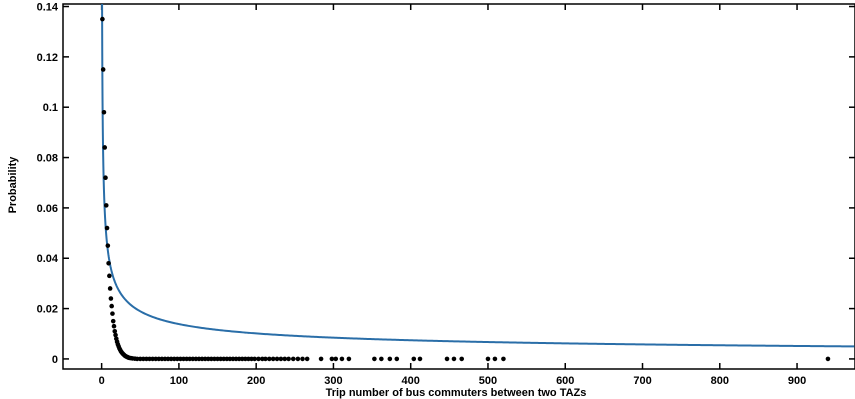  Describe the element at coordinates (256, 381) in the screenshot. I see `x-tick-label: 200` at that location.